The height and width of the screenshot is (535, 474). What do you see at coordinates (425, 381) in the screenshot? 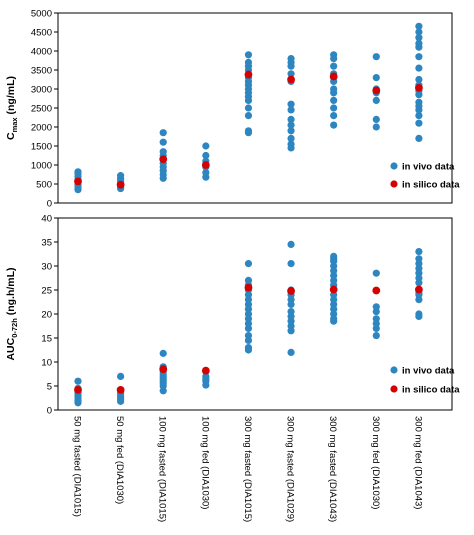
I see `auc-legend: in vivo data in silico data` at bounding box center [425, 381].